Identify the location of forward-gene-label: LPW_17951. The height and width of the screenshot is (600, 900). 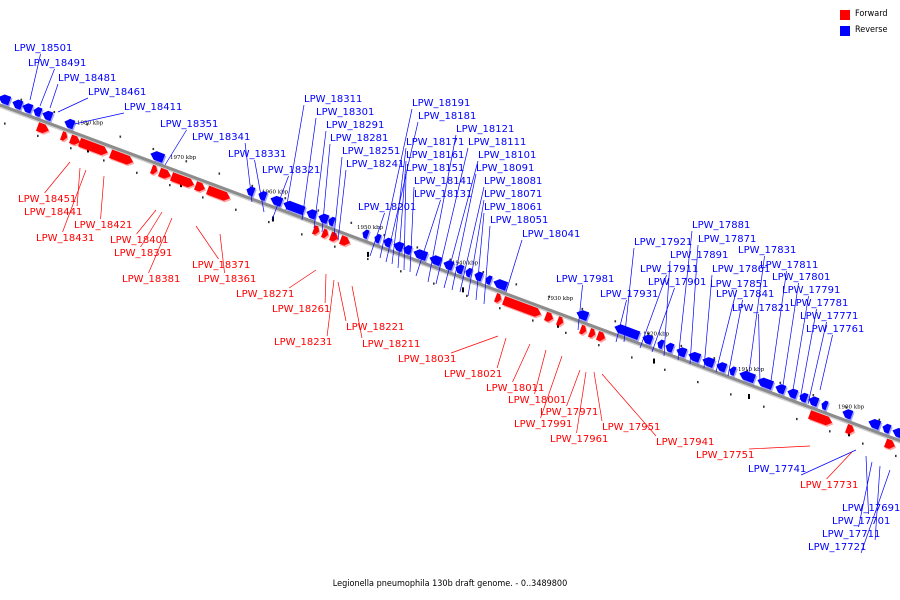
(631, 427).